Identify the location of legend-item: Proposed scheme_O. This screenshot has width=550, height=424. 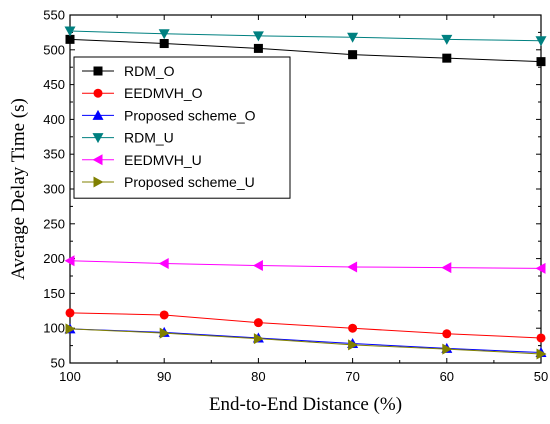
(169, 115).